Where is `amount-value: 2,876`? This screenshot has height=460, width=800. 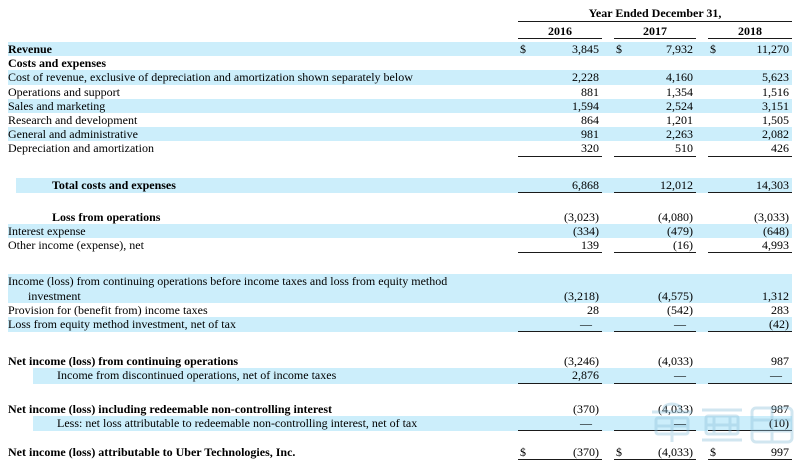
amount-value: 2,876 is located at coordinates (585, 375).